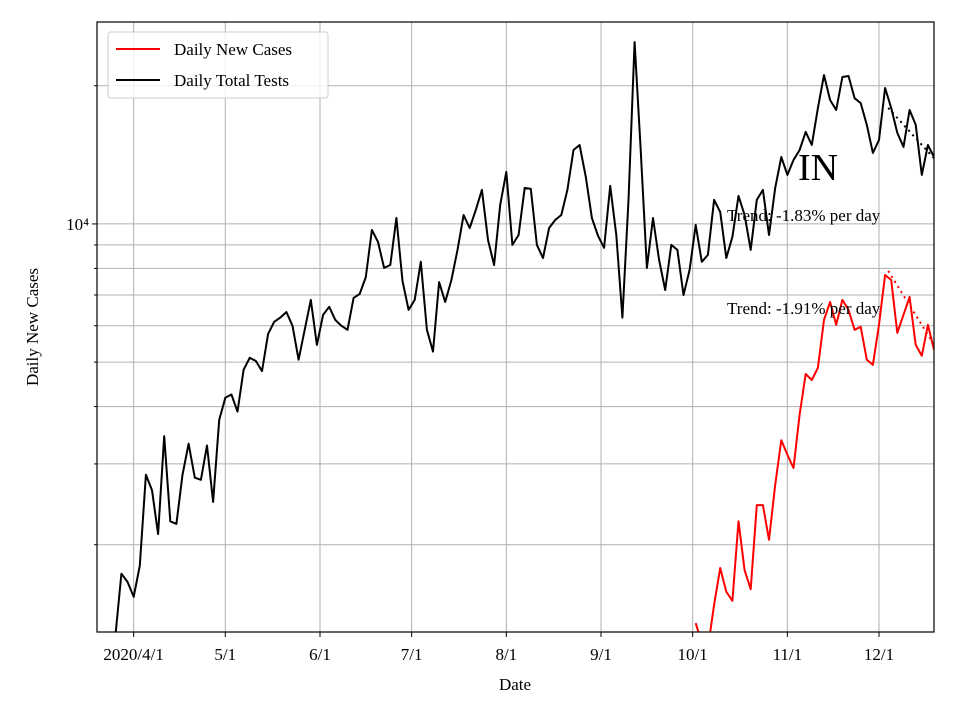 This screenshot has width=960, height=720. Describe the element at coordinates (233, 49) in the screenshot. I see `legend-label: Daily New Cases` at that location.